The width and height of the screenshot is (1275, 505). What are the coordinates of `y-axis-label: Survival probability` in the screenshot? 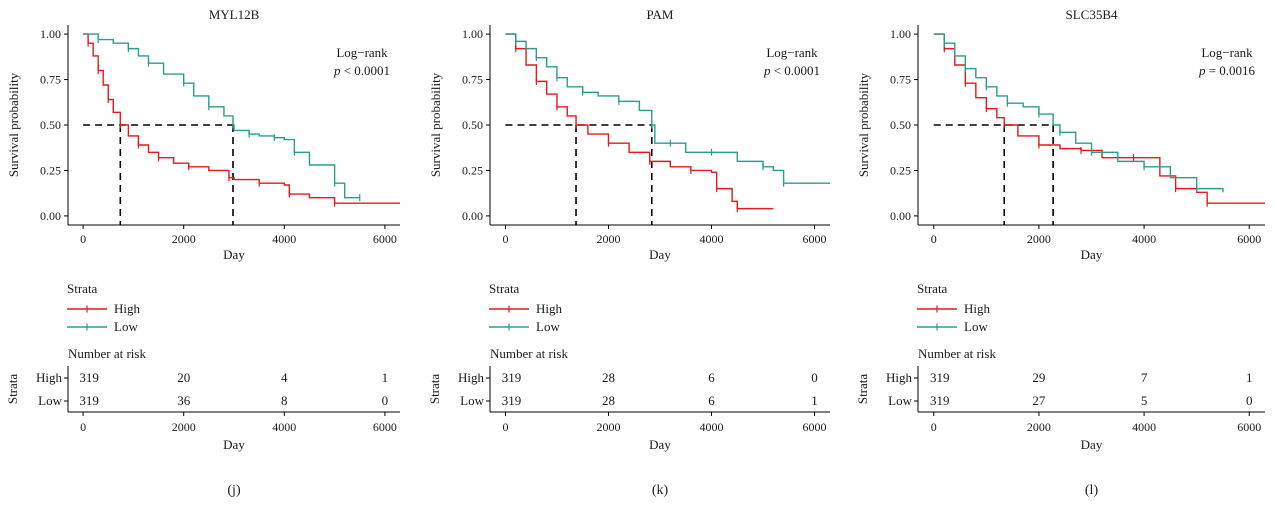 It's located at (863, 124).